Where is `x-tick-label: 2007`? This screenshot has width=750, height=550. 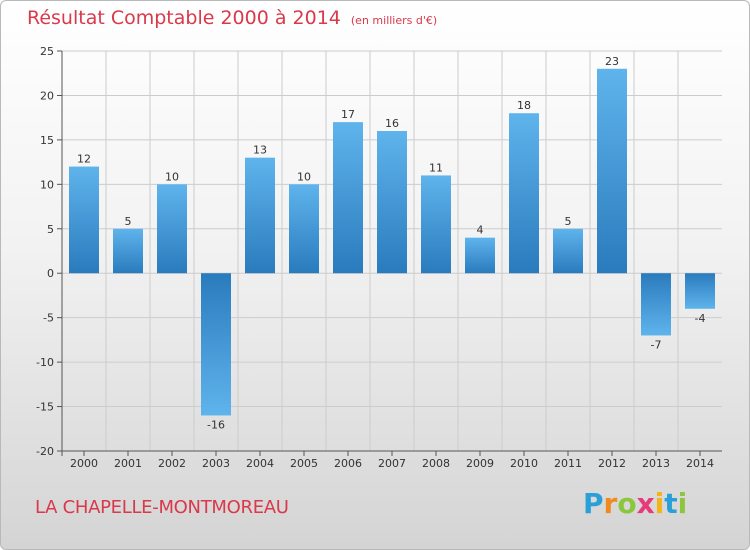 x-tick-label: 2007 is located at coordinates (392, 463).